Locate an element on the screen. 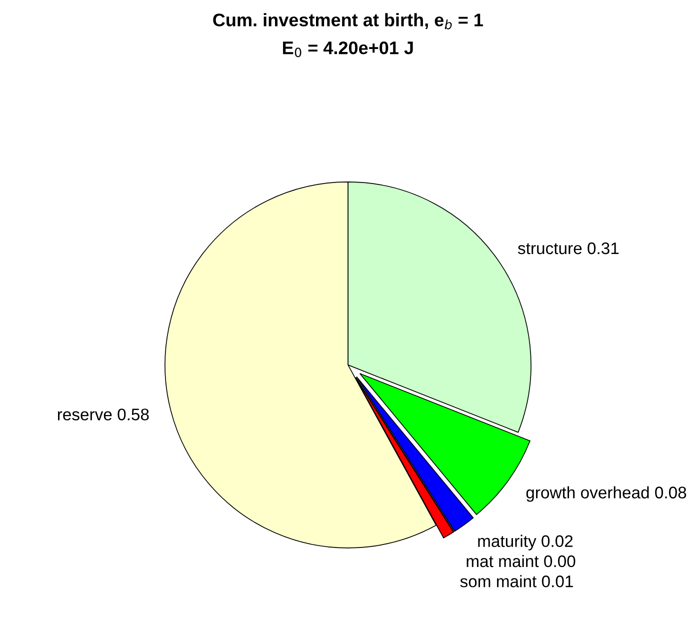 The width and height of the screenshot is (696, 618). slice-label: growth overhead 0.08 is located at coordinates (606, 494).